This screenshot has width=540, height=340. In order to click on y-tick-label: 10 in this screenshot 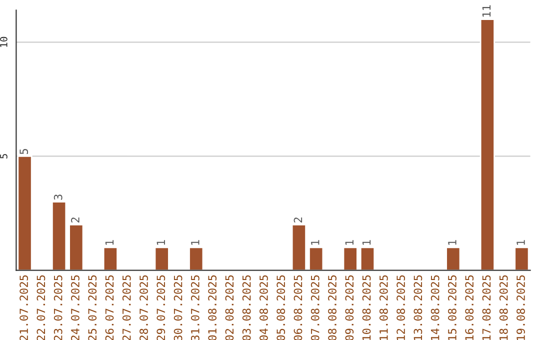, I will do `click(4, 41)`.